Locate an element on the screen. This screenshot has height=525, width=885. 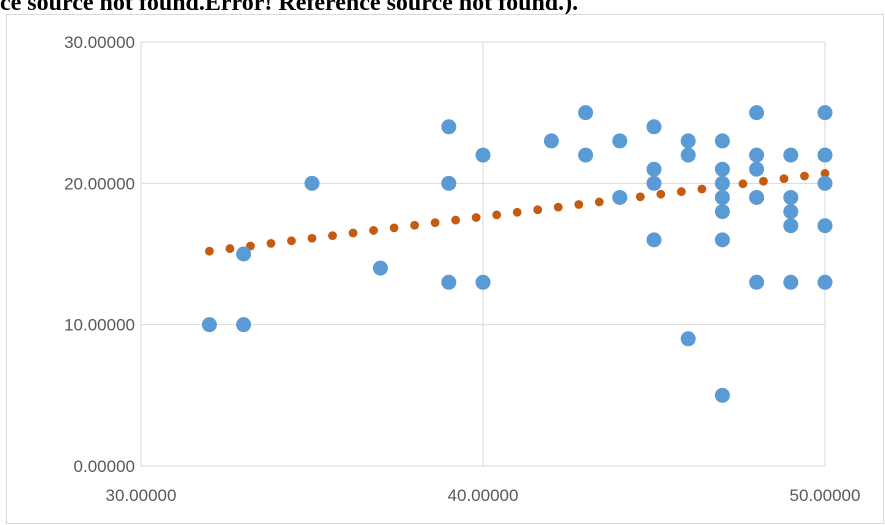
x-tick-label: 40.00000 is located at coordinates (483, 495).